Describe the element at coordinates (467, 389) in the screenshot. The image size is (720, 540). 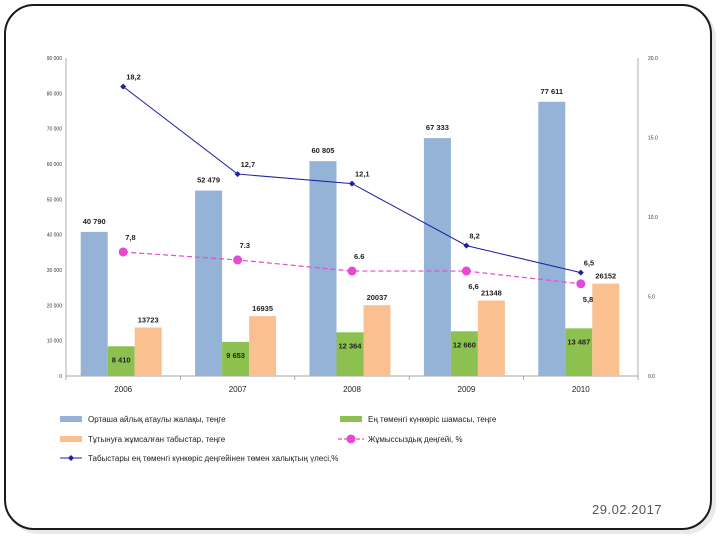
I see `x-tick-label: 2009` at that location.